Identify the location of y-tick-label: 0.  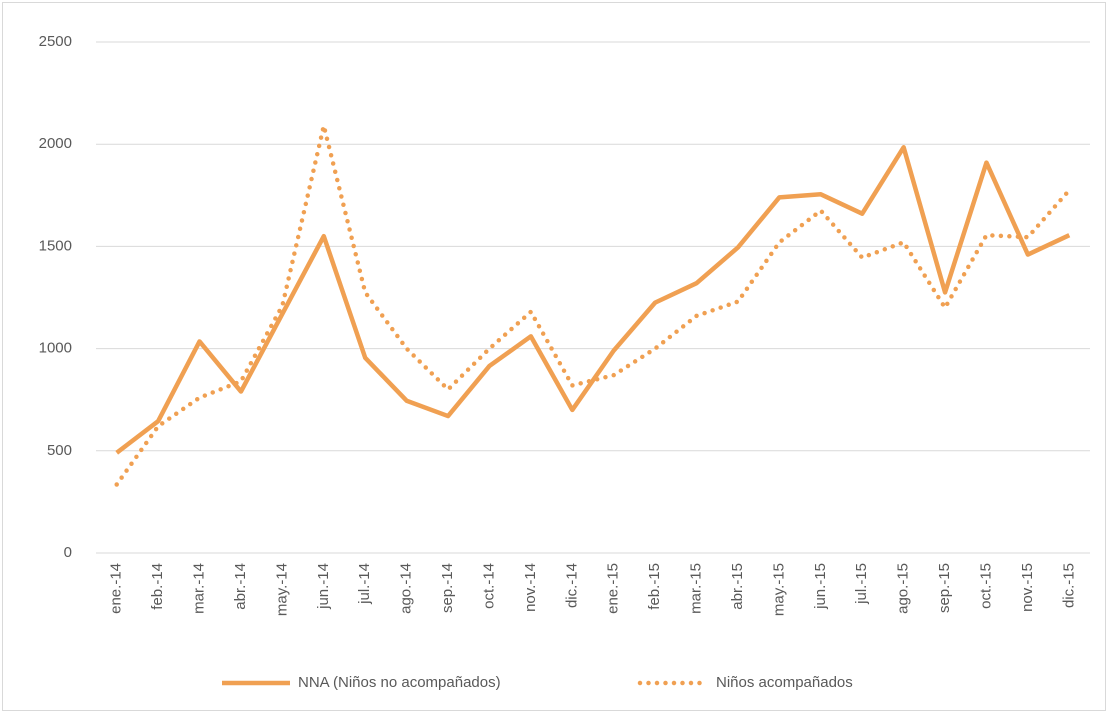
(68, 552).